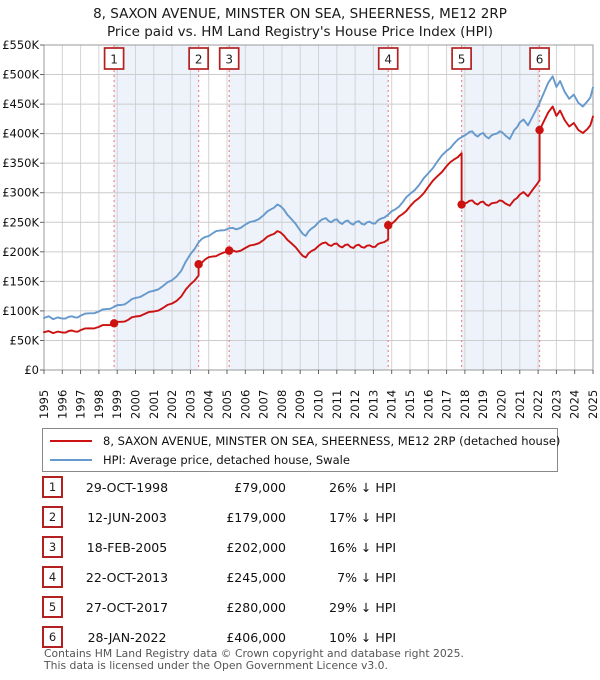  Describe the element at coordinates (25, 340) in the screenshot. I see `y-axis-label: £50K` at that location.